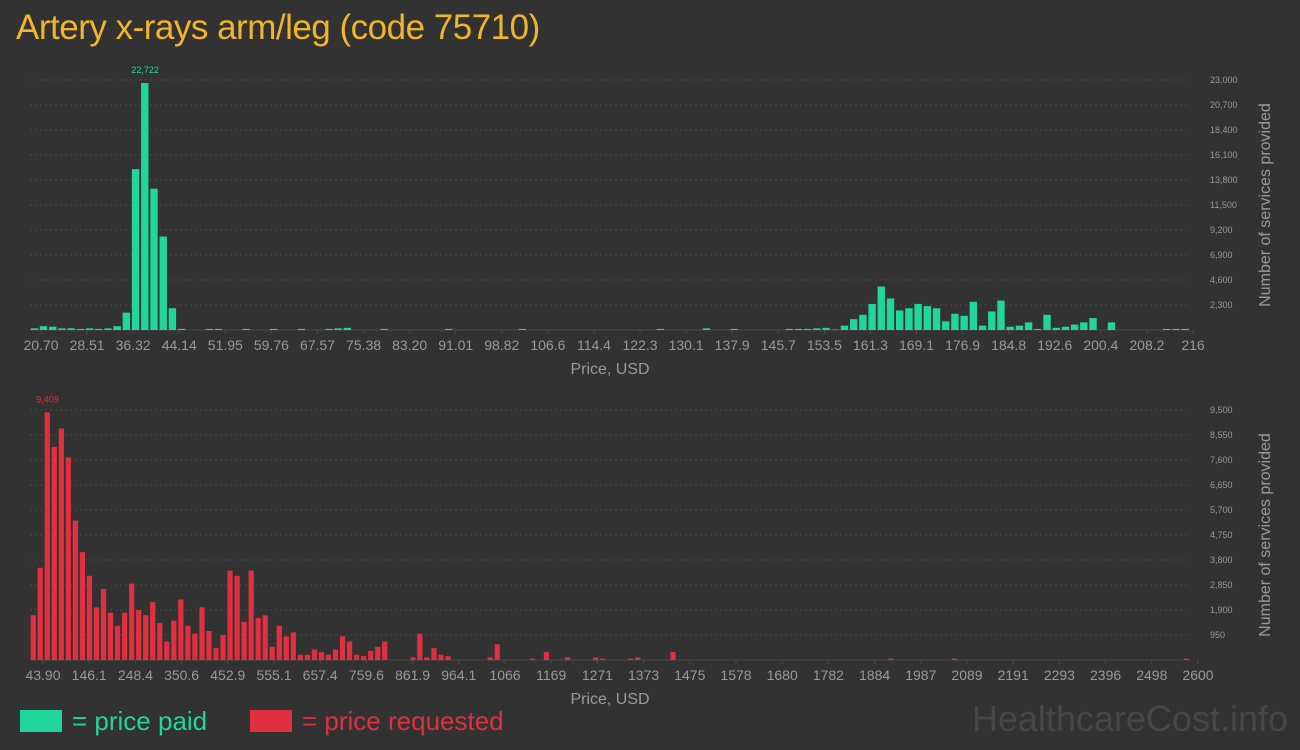 Image resolution: width=1300 pixels, height=750 pixels. Describe the element at coordinates (1146, 345) in the screenshot. I see `paid-x-tick-label: 208.2` at that location.